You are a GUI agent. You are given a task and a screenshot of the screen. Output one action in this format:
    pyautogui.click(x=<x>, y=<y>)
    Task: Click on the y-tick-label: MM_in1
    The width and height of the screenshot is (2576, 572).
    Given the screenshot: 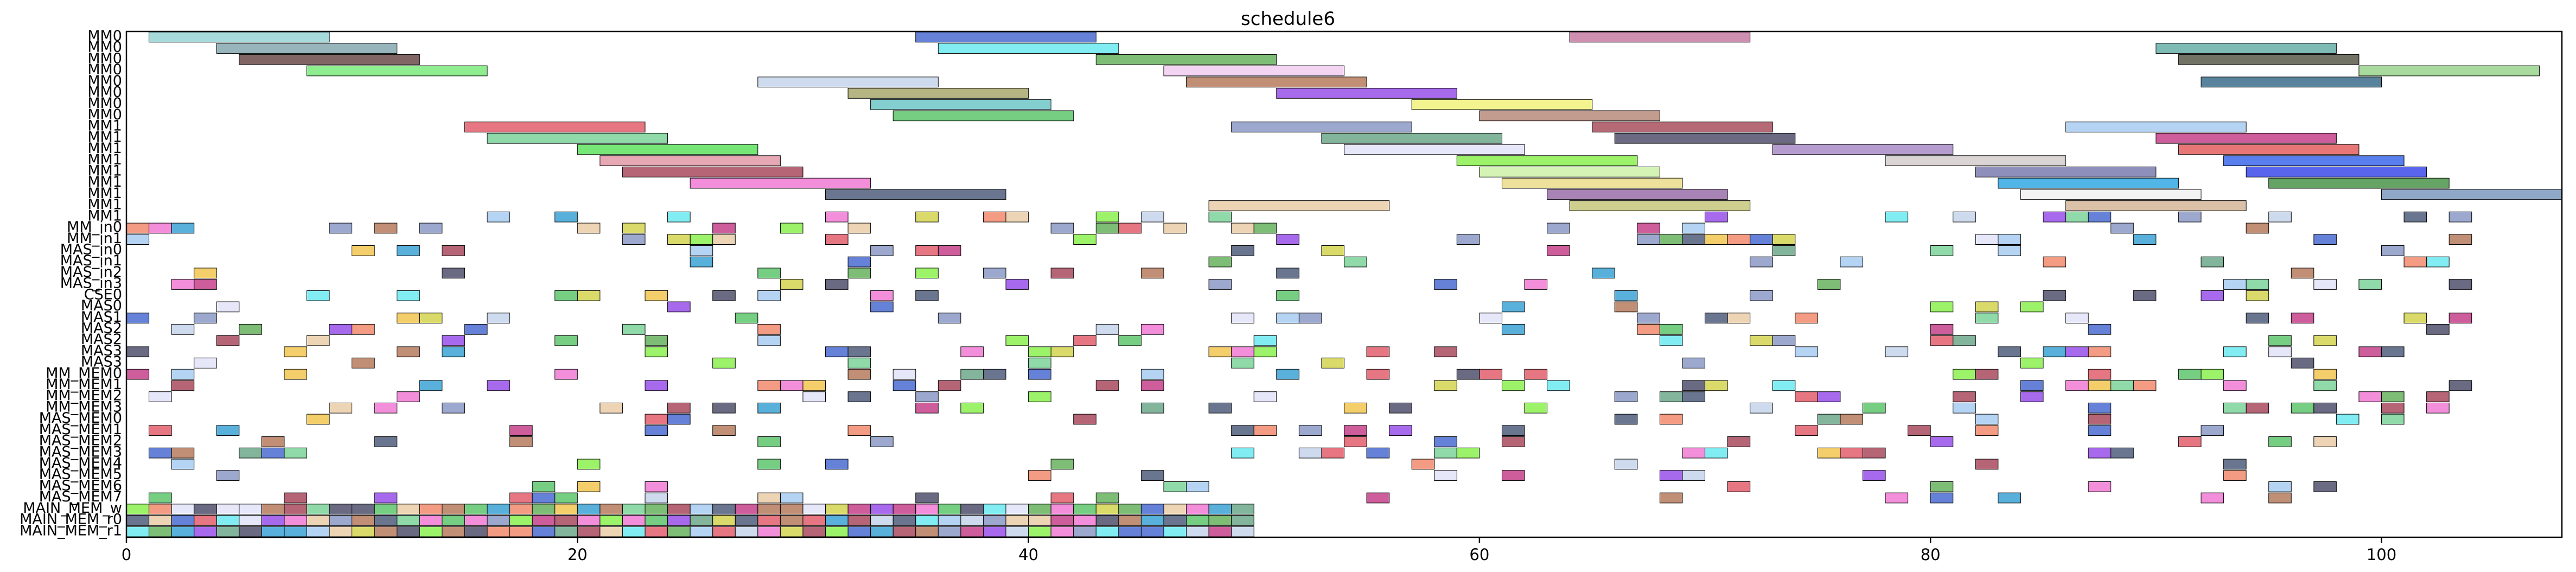 What is the action you would take?
    pyautogui.click(x=94, y=238)
    